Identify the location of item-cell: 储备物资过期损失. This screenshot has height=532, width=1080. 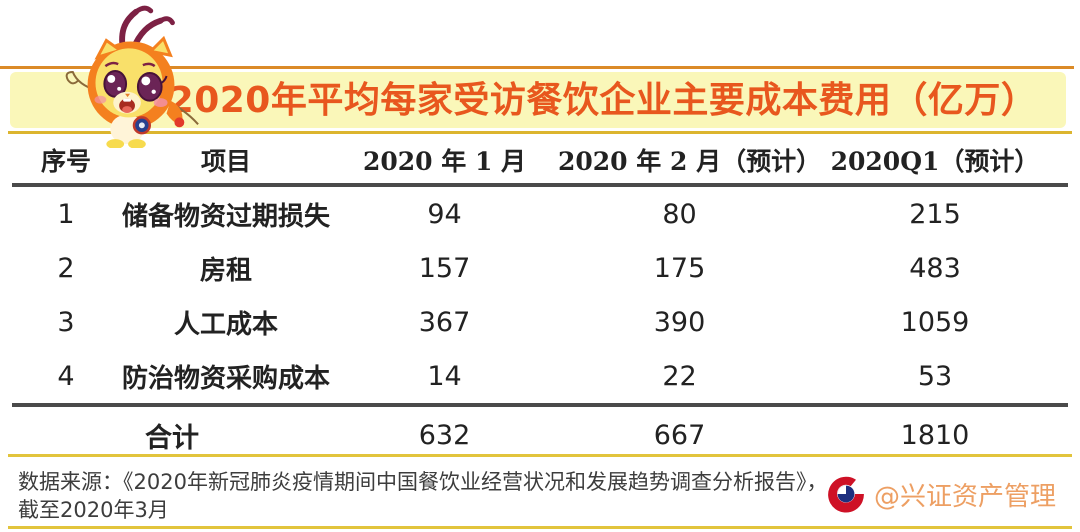
(225, 216).